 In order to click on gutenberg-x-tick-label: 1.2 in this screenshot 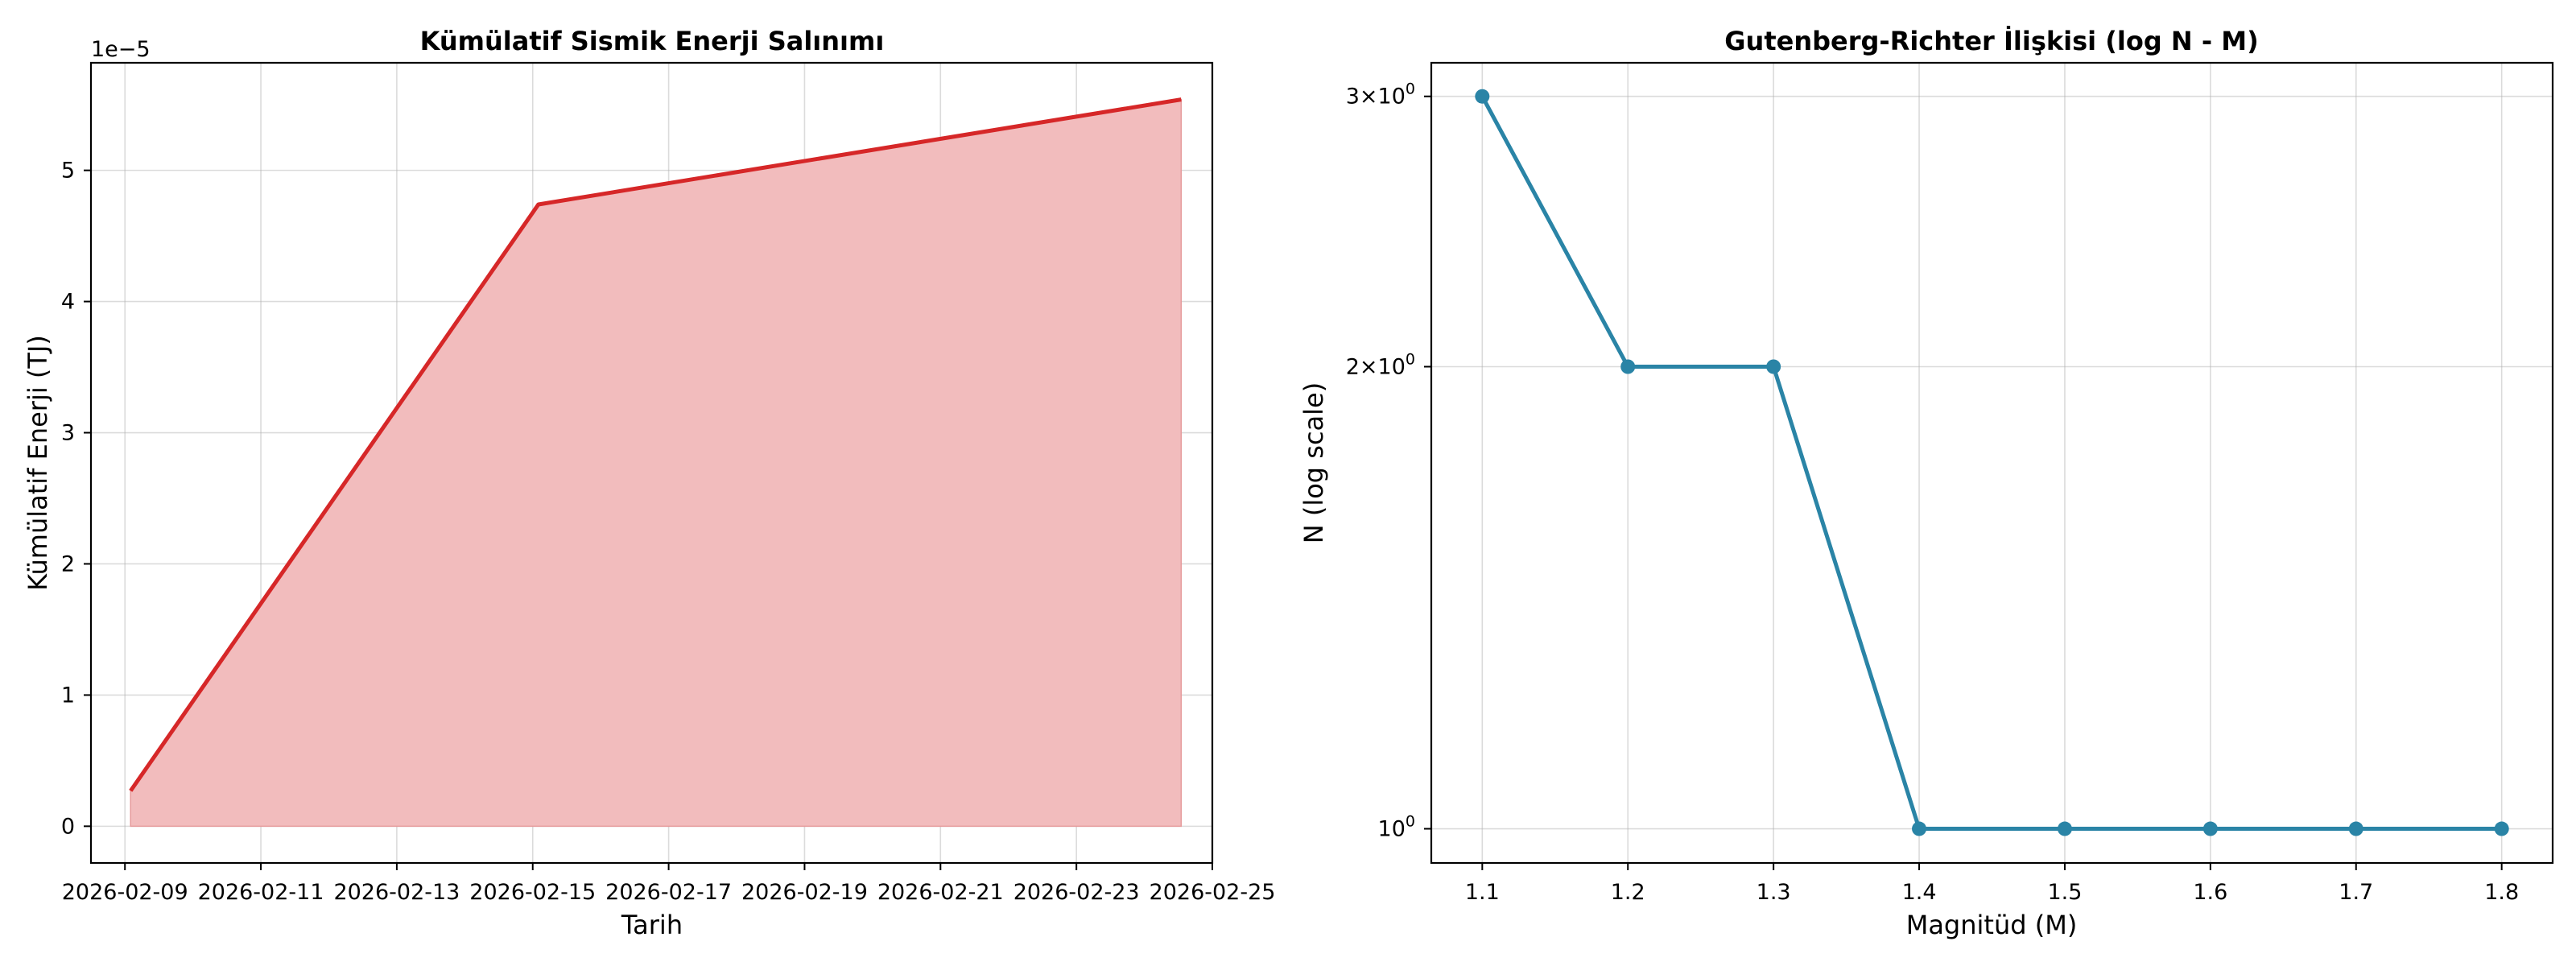, I will do `click(1628, 892)`.